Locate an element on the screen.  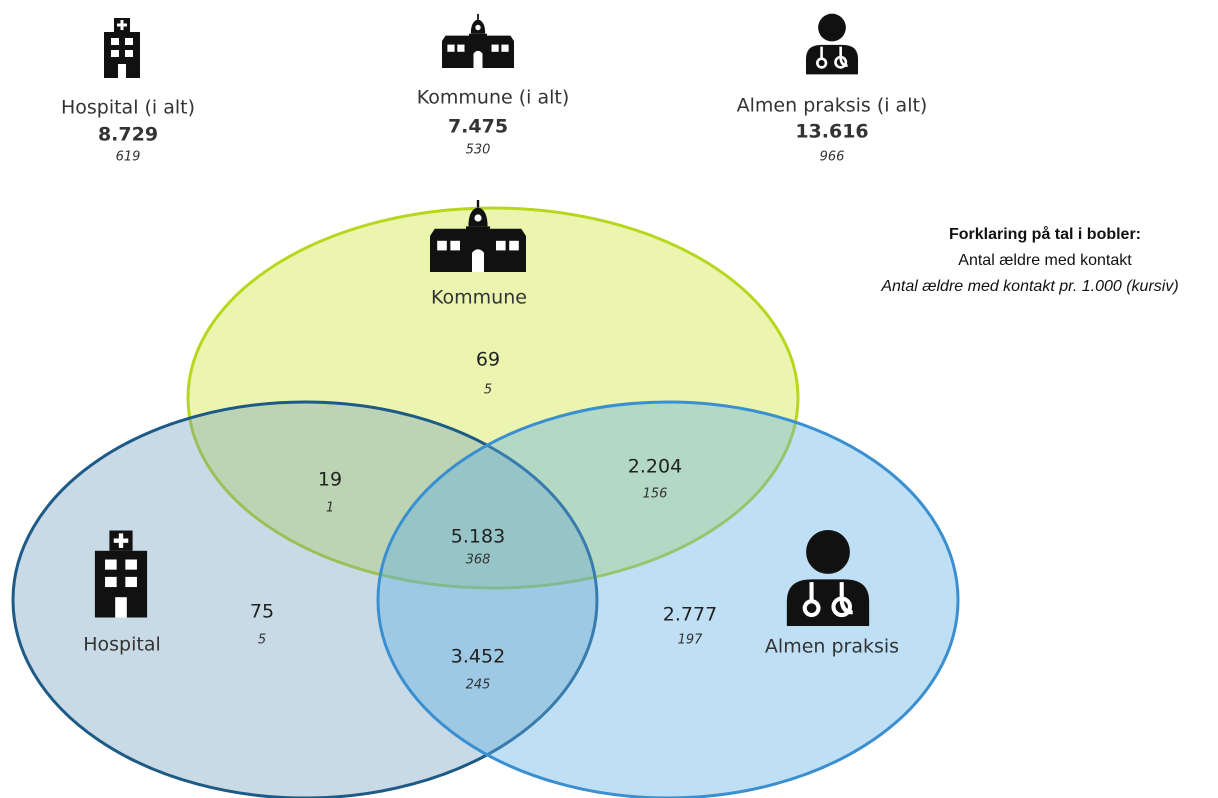
legend-title: Forklaring på tal i bobler: is located at coordinates (1045, 234).